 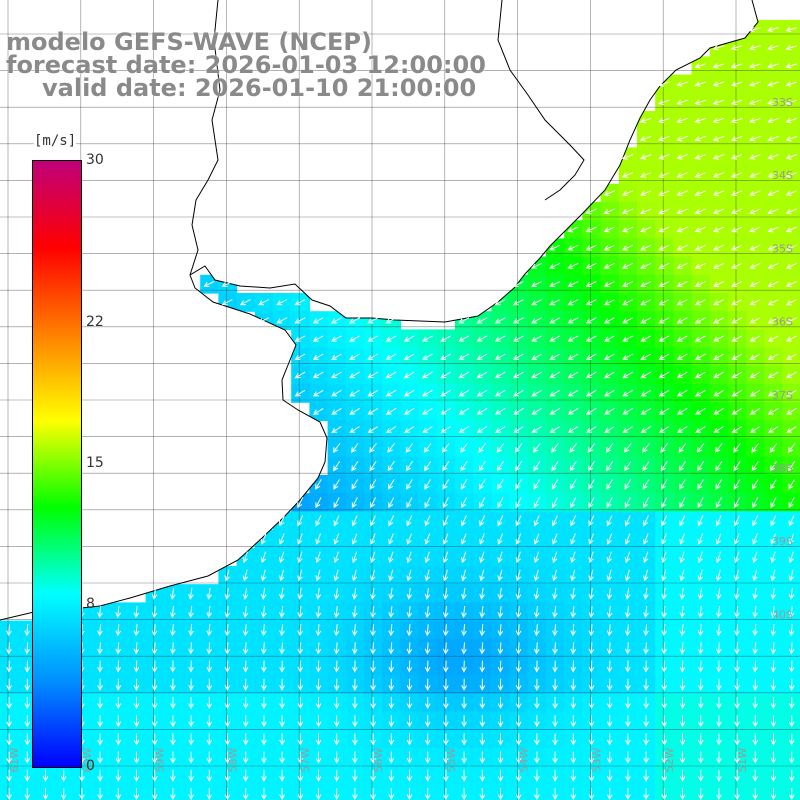 I want to click on colorbar-tick-label: 0, so click(x=90, y=766).